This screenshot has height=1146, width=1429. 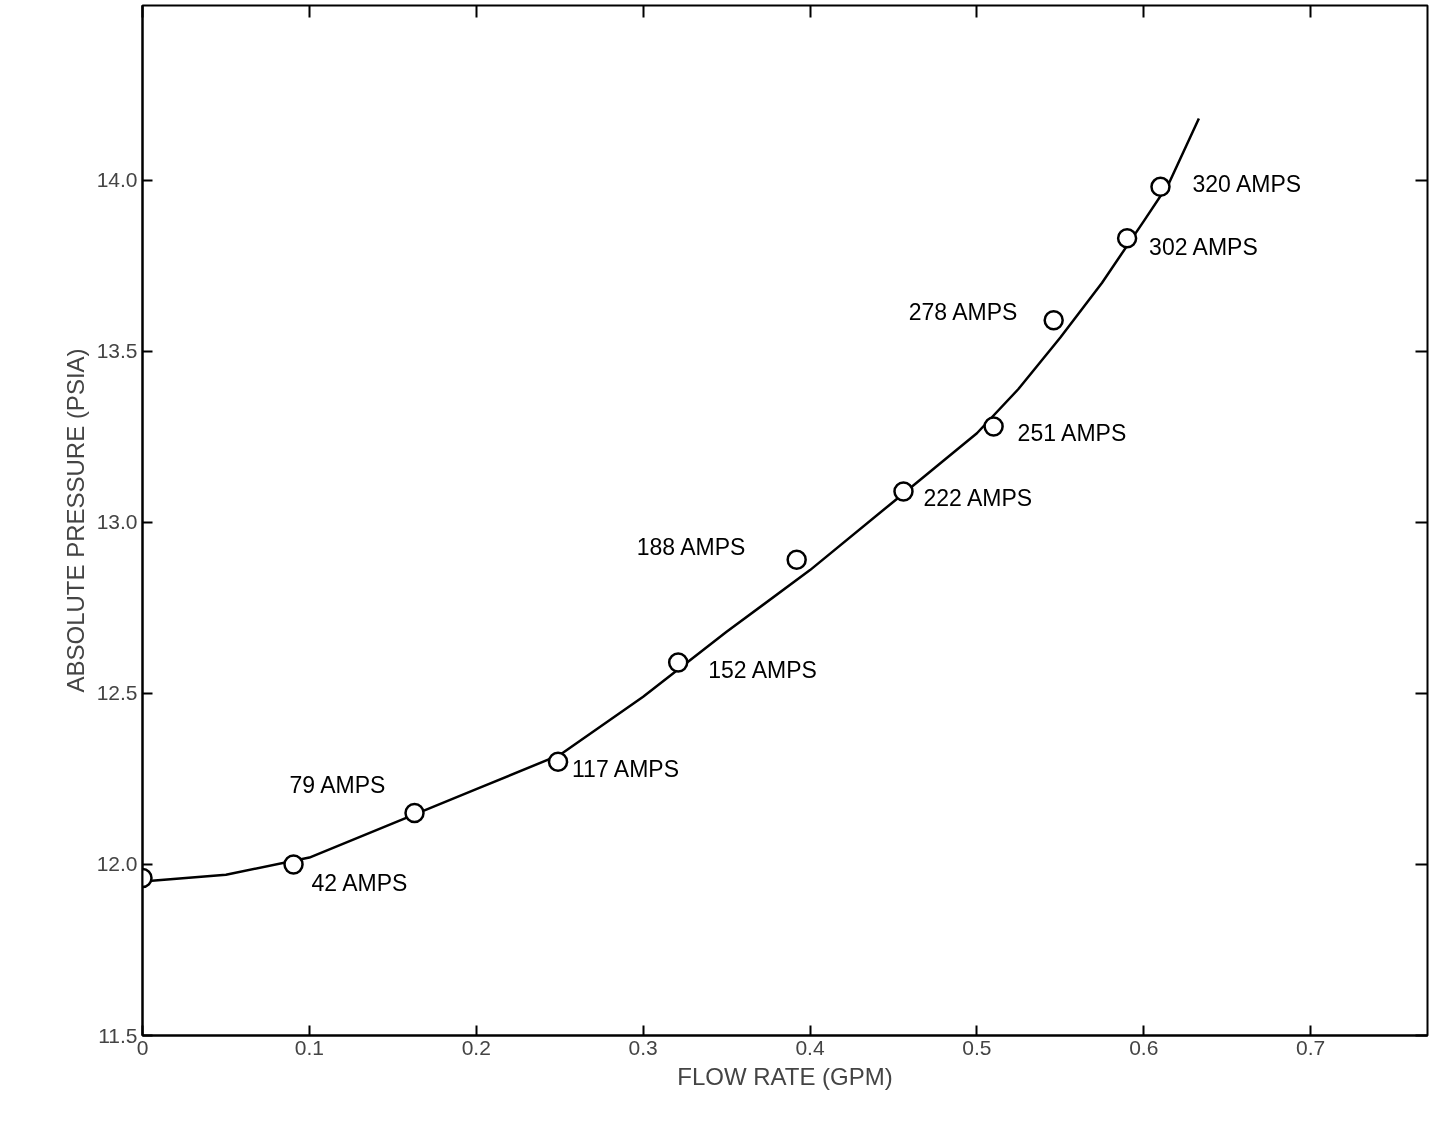 I want to click on x-tick-label: 0.4, so click(x=810, y=1047).